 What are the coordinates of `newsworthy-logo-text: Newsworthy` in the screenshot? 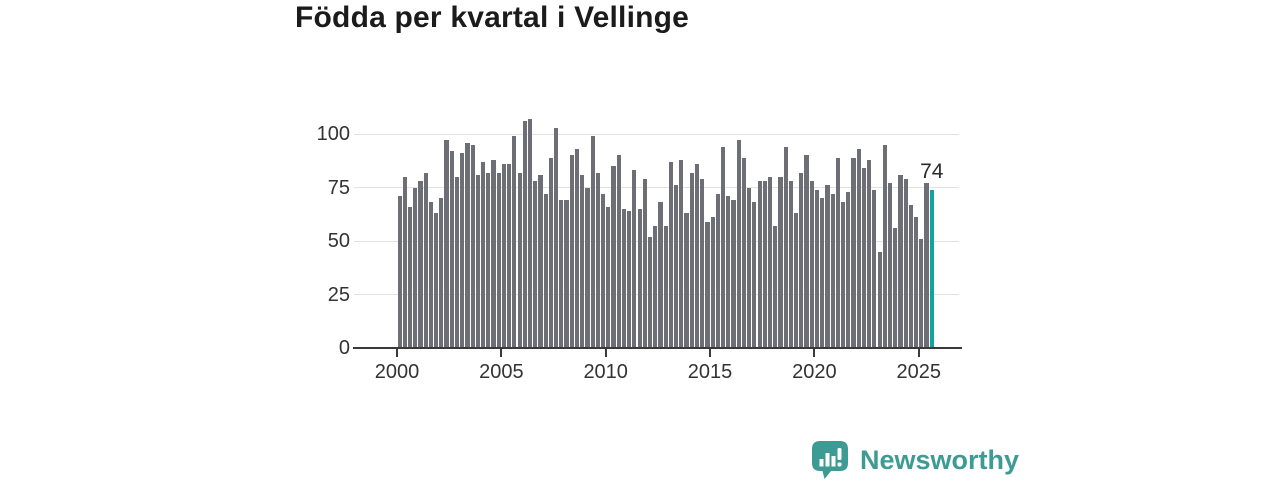 It's located at (940, 460).